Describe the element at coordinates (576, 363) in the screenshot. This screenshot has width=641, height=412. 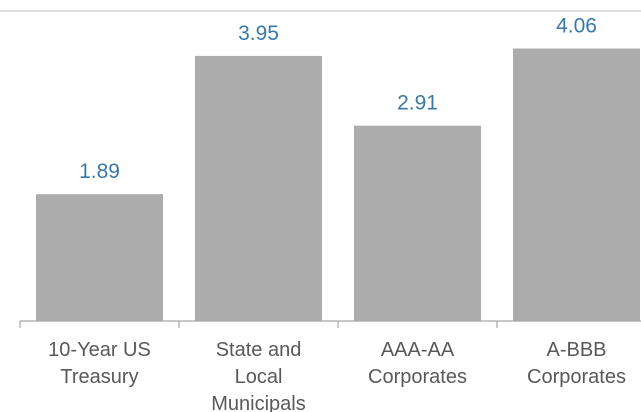
I see `category-label: A-BBB Corporates` at that location.